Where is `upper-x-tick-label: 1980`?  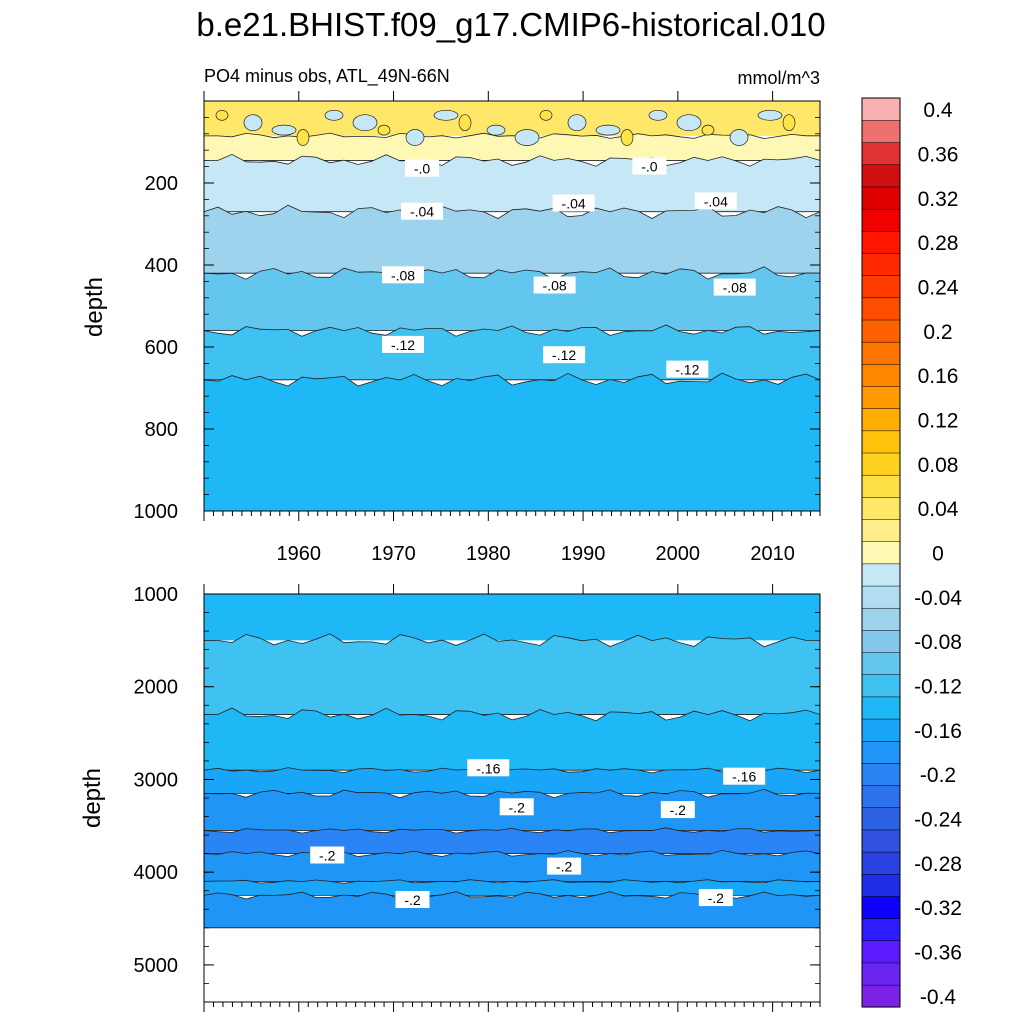 upper-x-tick-label: 1980 is located at coordinates (488, 554).